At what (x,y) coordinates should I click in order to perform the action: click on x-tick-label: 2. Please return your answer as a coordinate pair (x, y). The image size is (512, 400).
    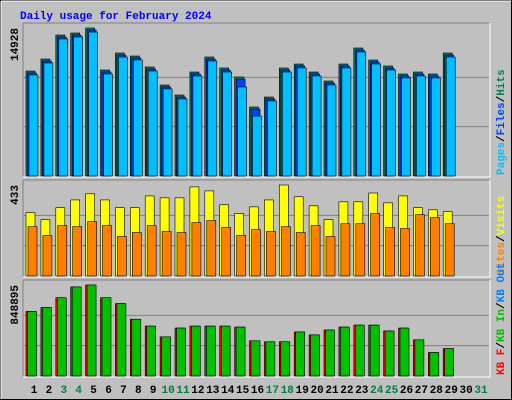
    Looking at the image, I should click on (49, 391).